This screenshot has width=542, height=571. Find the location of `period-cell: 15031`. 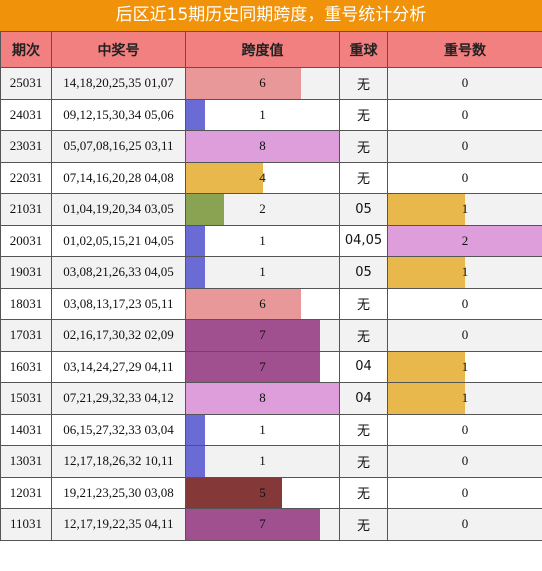

period-cell: 15031 is located at coordinates (26, 398).